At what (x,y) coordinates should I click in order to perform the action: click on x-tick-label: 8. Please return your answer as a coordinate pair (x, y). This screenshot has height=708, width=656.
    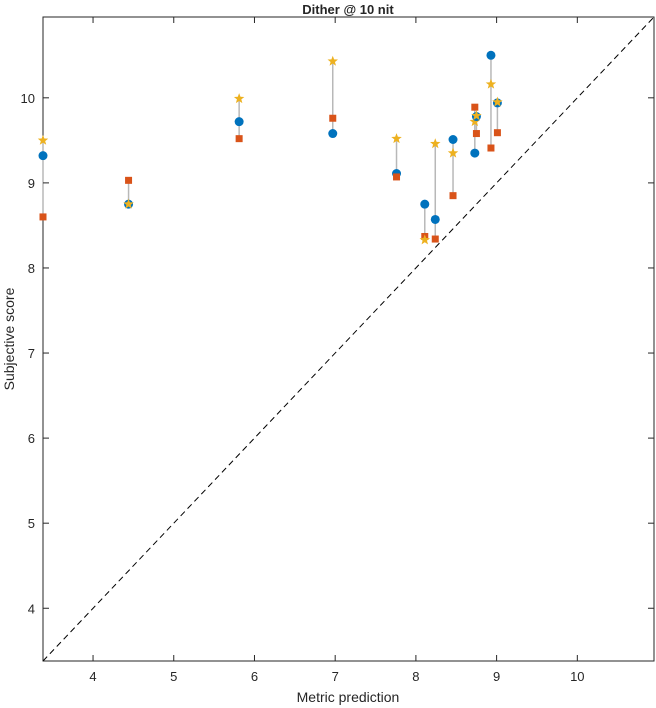
    Looking at the image, I should click on (415, 676).